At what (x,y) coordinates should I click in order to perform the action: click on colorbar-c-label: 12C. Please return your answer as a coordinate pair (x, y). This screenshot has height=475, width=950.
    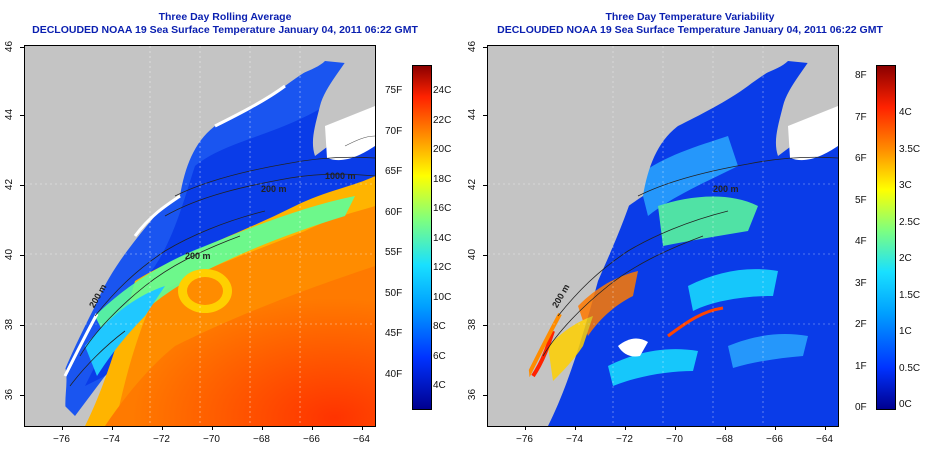
    Looking at the image, I should click on (442, 267).